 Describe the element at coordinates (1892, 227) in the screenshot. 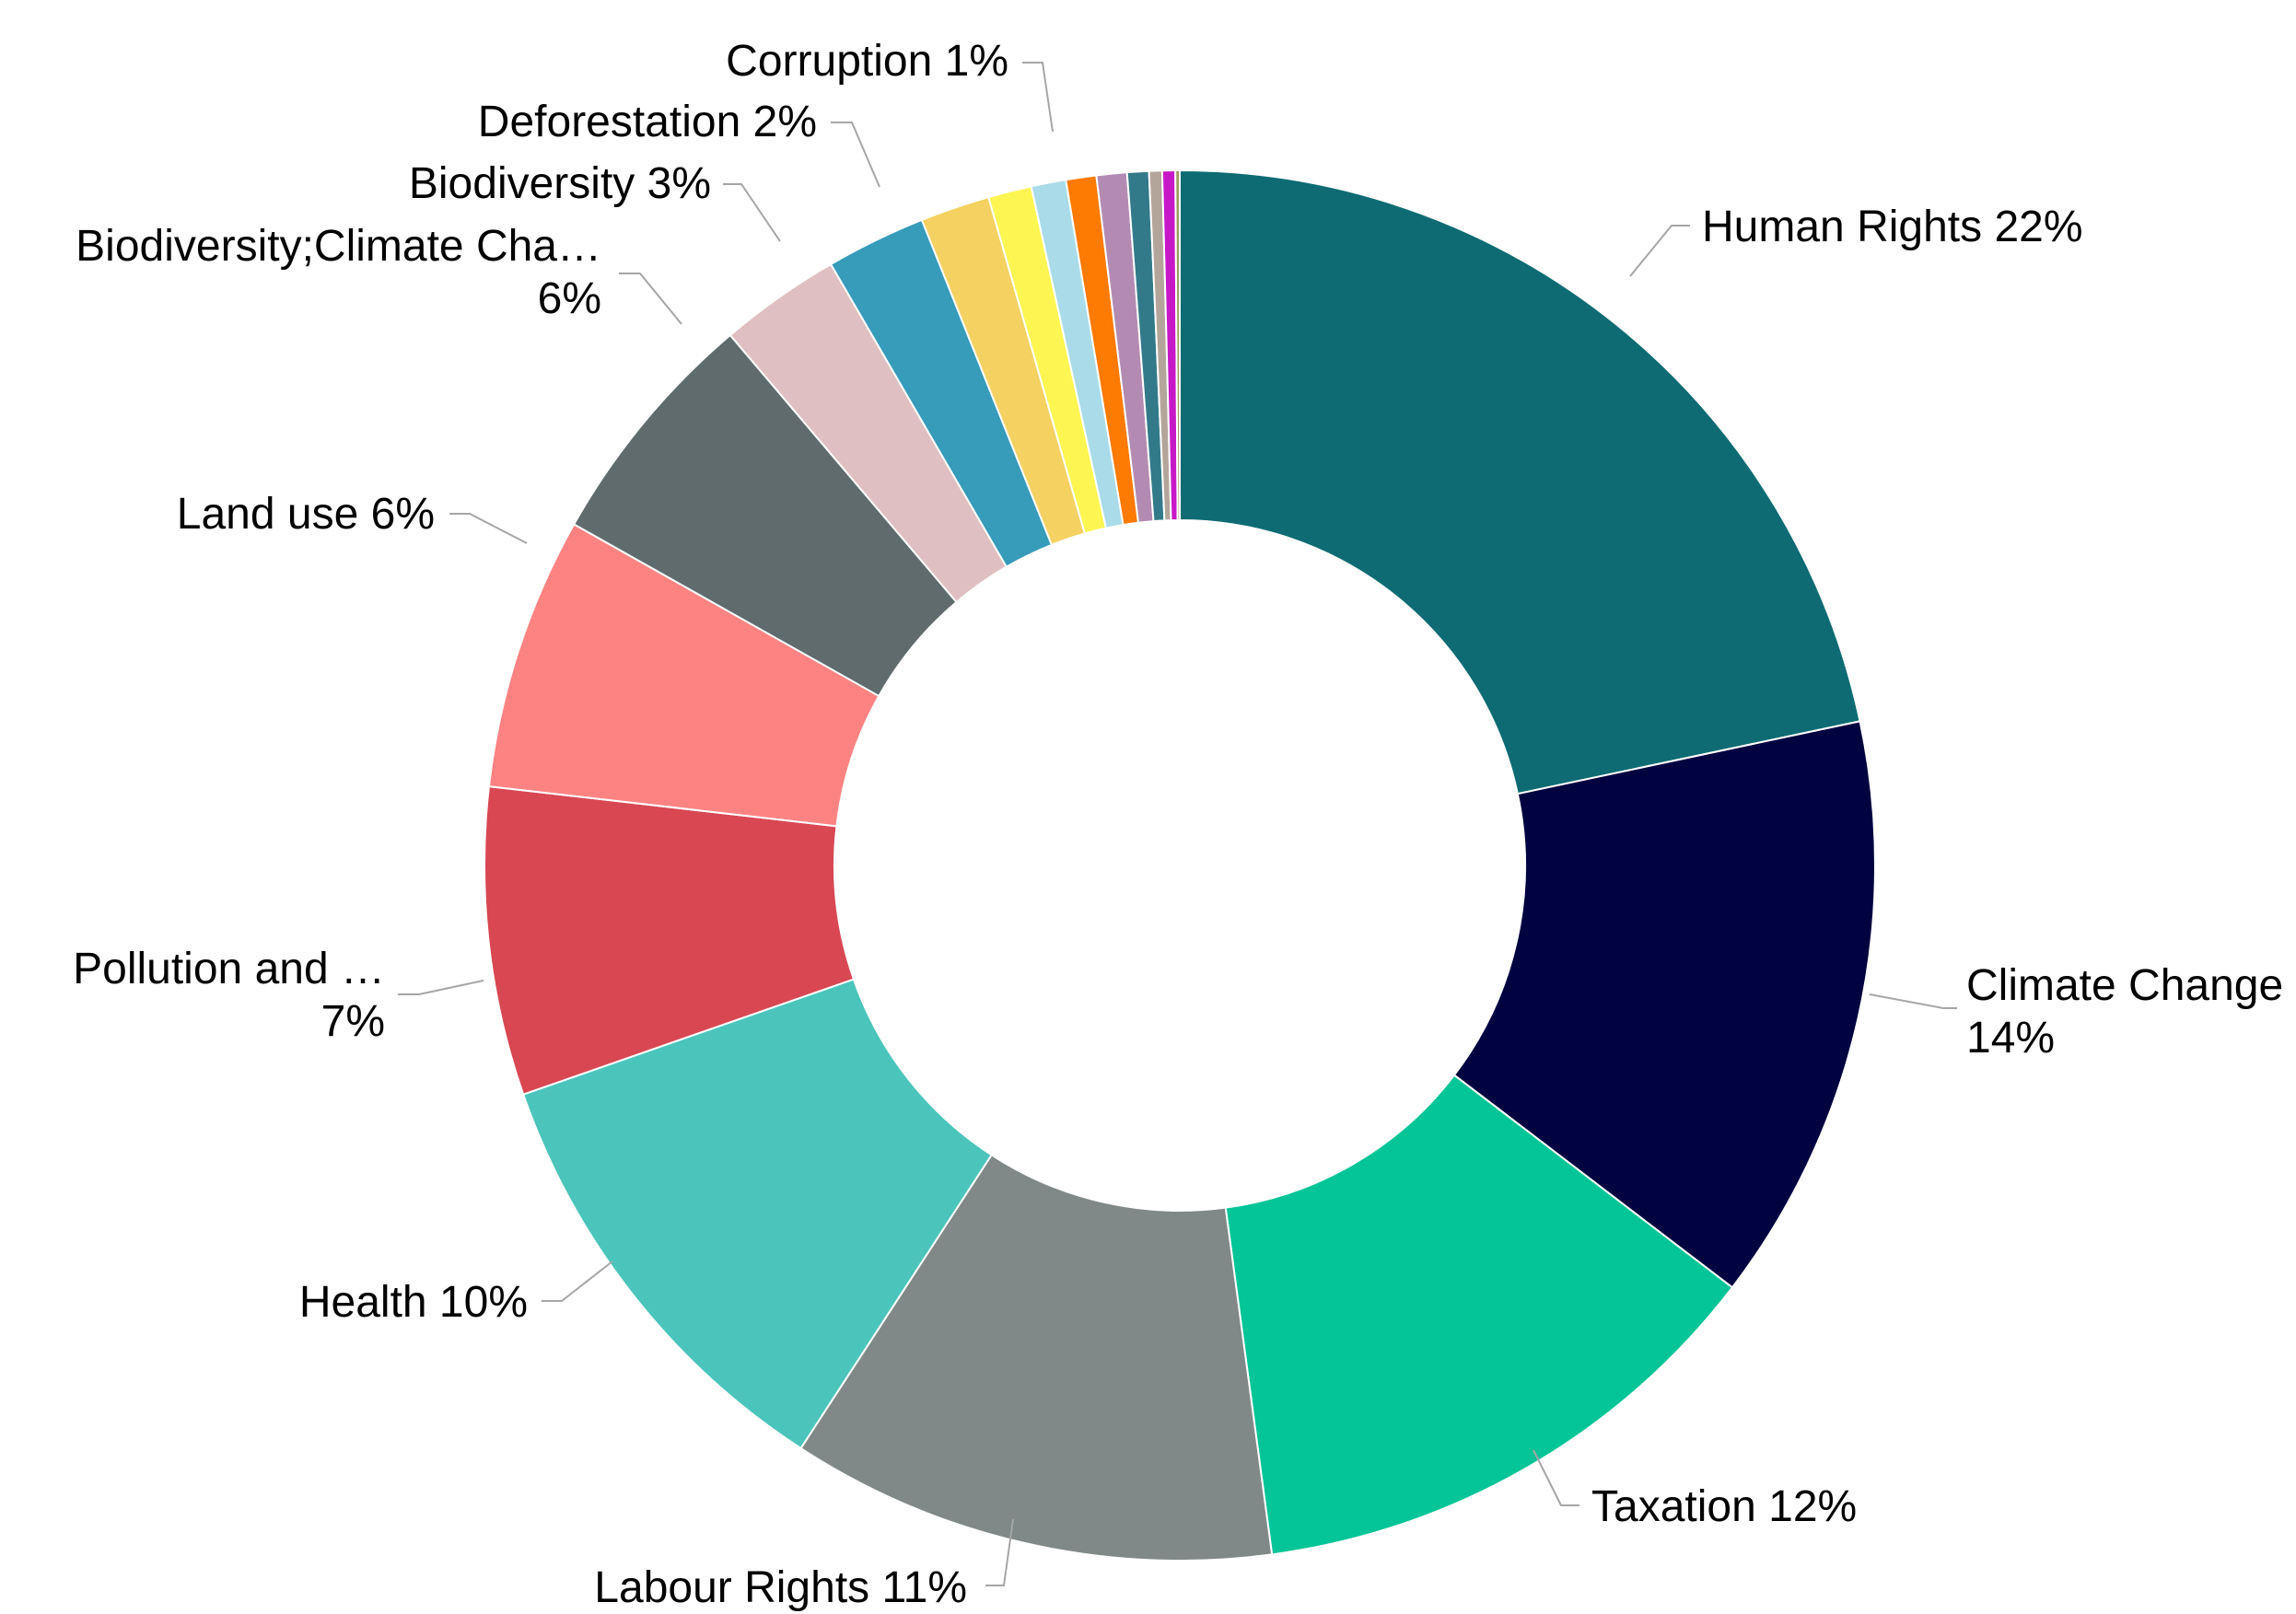

I see `slice-label-human-rights: Human Rights 22%` at that location.